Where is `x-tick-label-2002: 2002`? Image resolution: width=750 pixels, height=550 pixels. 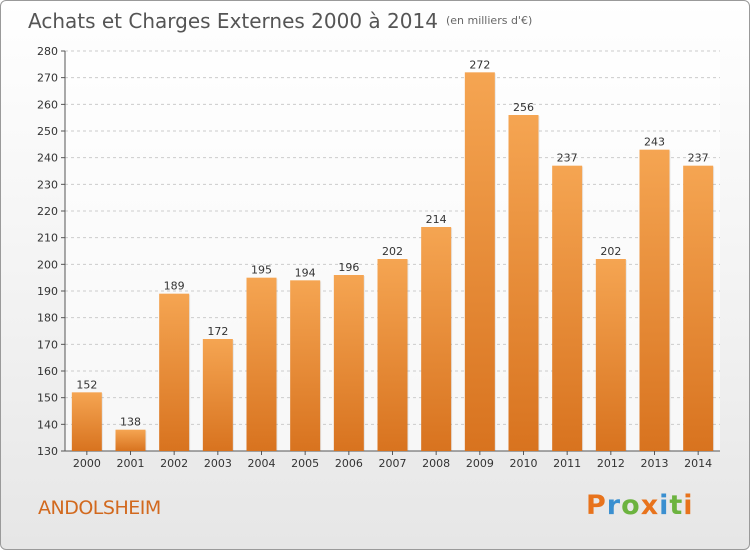
x-tick-label-2002: 2002 is located at coordinates (174, 463).